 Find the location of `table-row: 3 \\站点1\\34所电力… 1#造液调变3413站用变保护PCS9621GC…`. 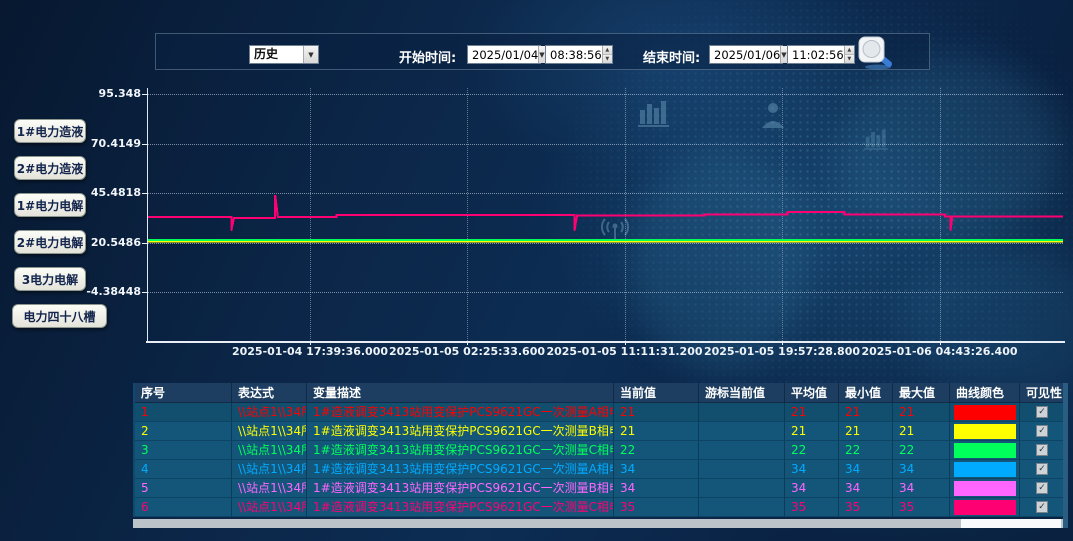

table-row: 3 \\站点1\\34所电力… 1#造液调变3413站用变保护PCS9621GC… is located at coordinates (600, 450).